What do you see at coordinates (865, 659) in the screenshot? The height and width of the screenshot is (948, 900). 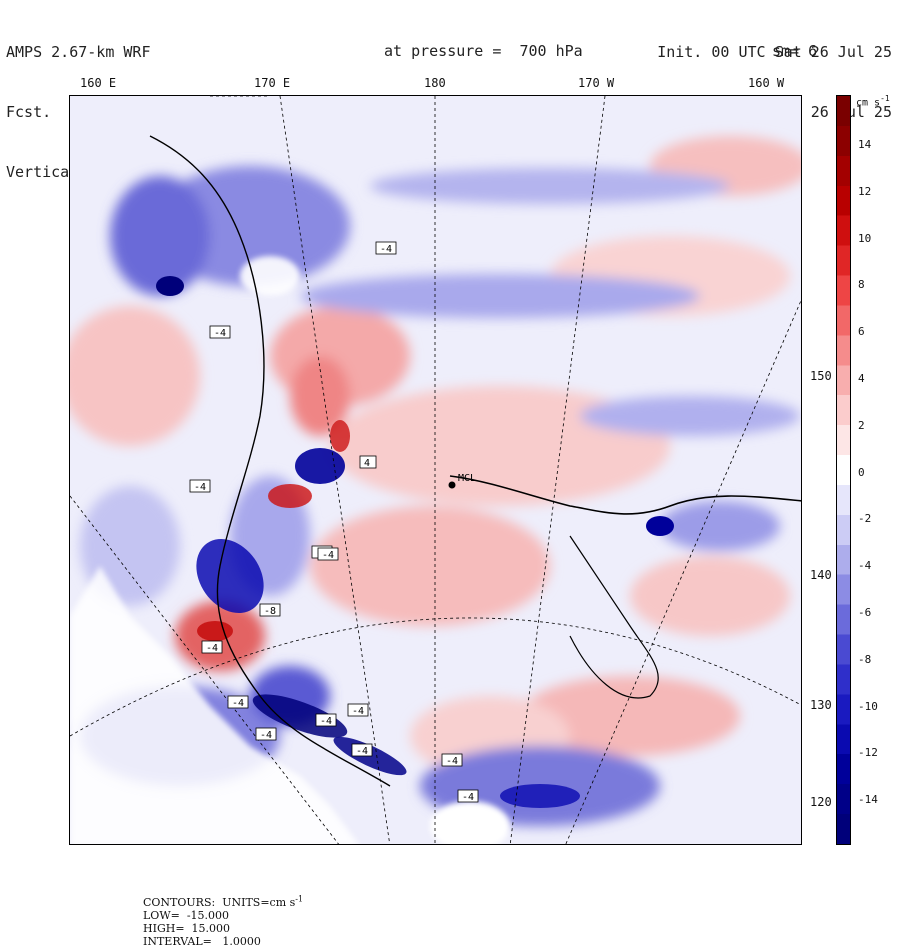 I see `colorbar-tick-label: -8` at bounding box center [865, 659].